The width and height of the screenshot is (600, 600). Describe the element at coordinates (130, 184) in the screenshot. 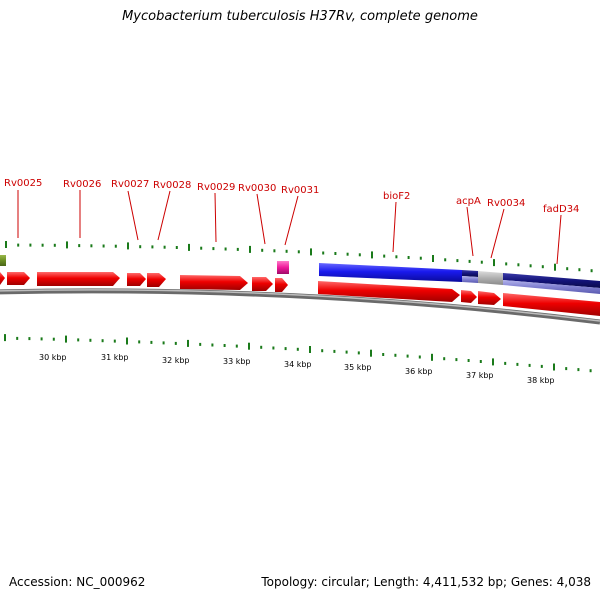

I see `gene-label: Rv0027` at that location.